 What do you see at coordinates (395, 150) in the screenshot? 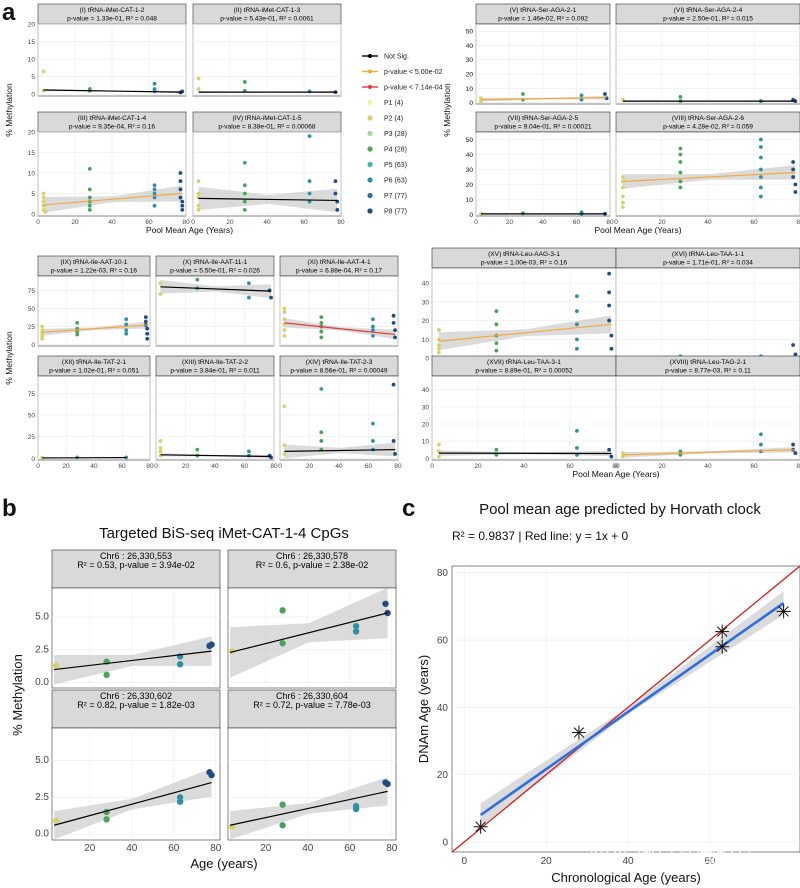
I see `legend-label: P4 (28)` at bounding box center [395, 150].